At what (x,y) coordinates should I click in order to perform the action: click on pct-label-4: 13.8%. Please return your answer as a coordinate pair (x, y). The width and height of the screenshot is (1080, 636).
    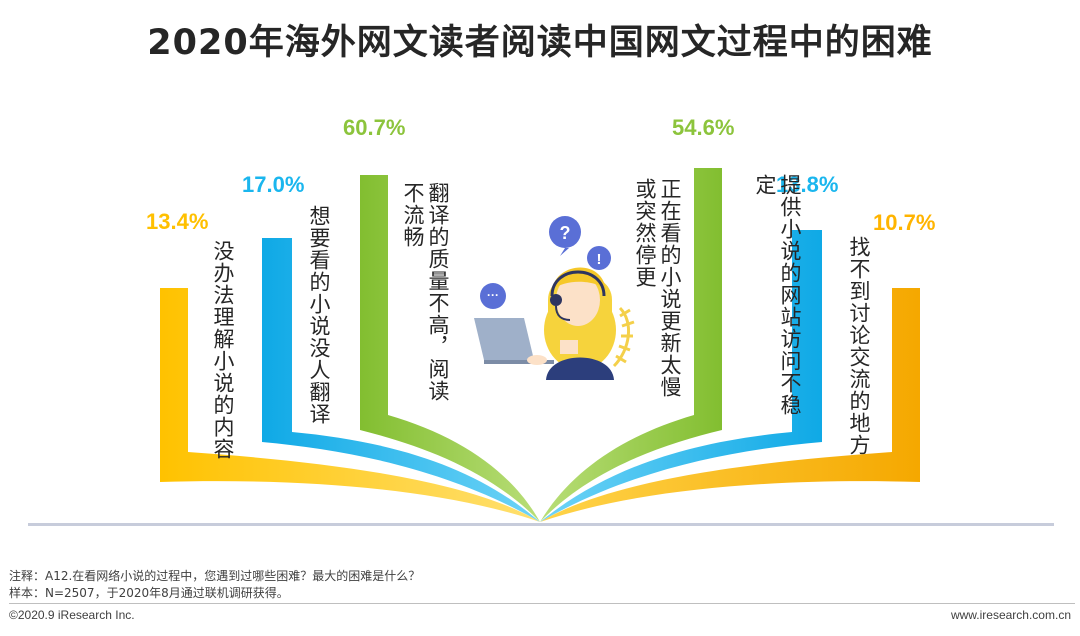
    Looking at the image, I should click on (807, 184).